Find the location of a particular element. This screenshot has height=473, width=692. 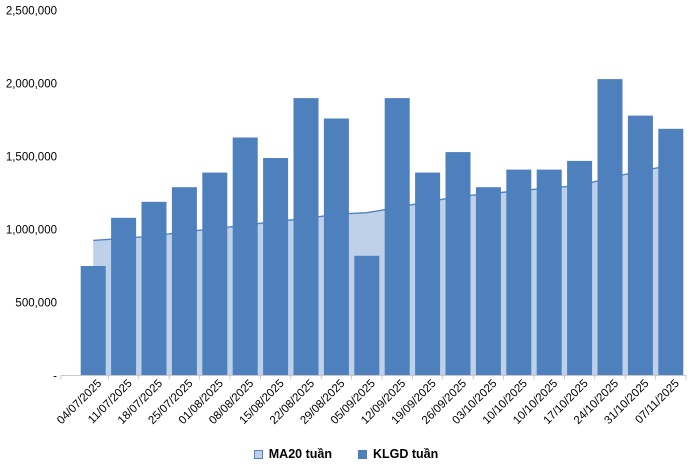

ma20-legend-label: MA20 tuần is located at coordinates (300, 454).